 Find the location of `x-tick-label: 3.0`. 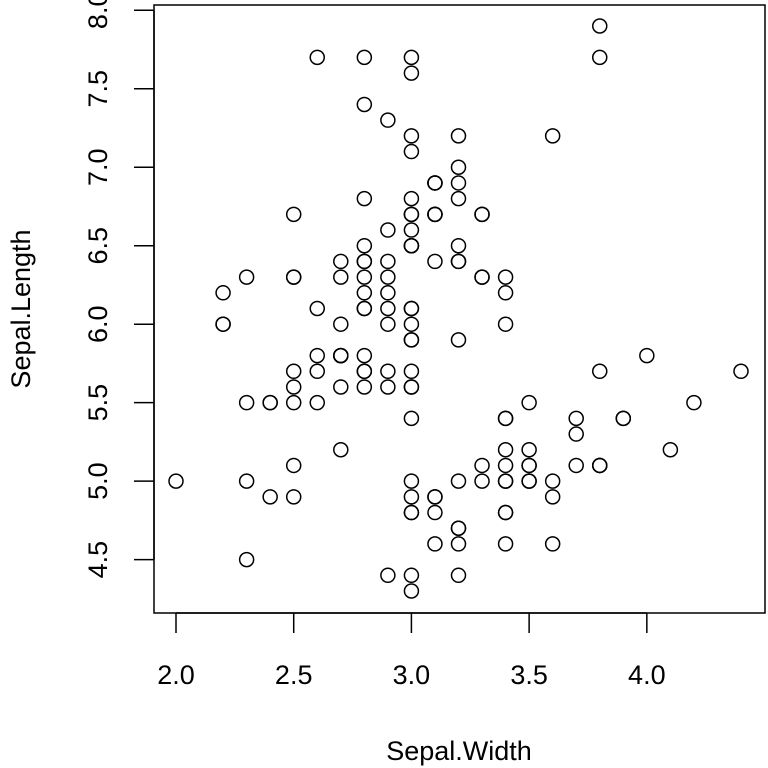

x-tick-label: 3.0 is located at coordinates (412, 675).